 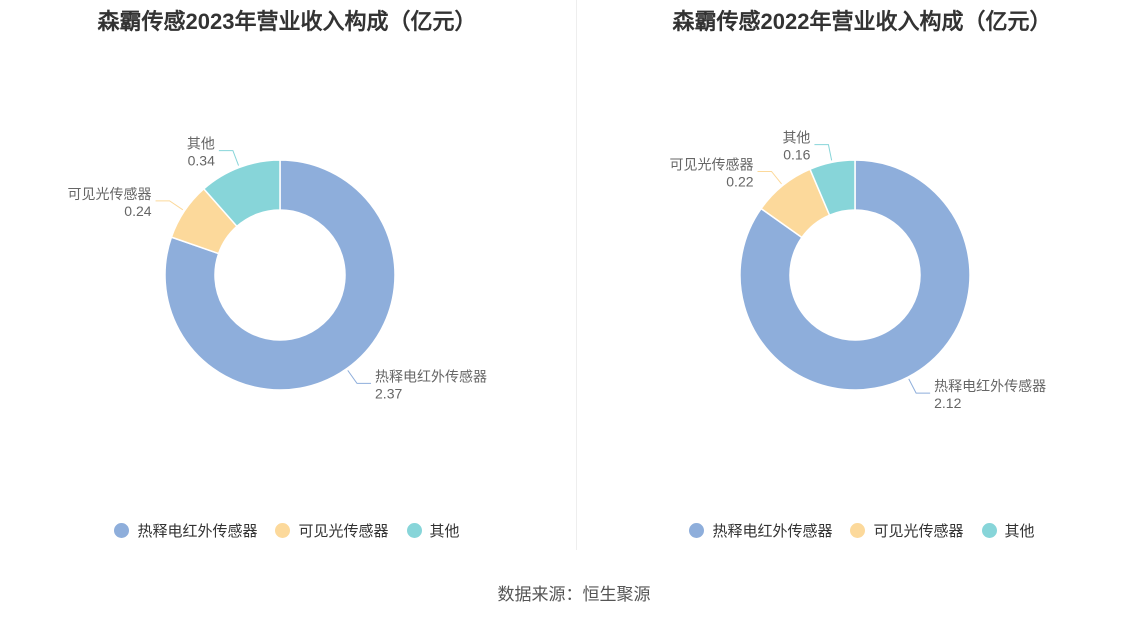 I want to click on chart-title: 森霸传感2022年营业收入构成（亿元）, so click(x=862, y=21).